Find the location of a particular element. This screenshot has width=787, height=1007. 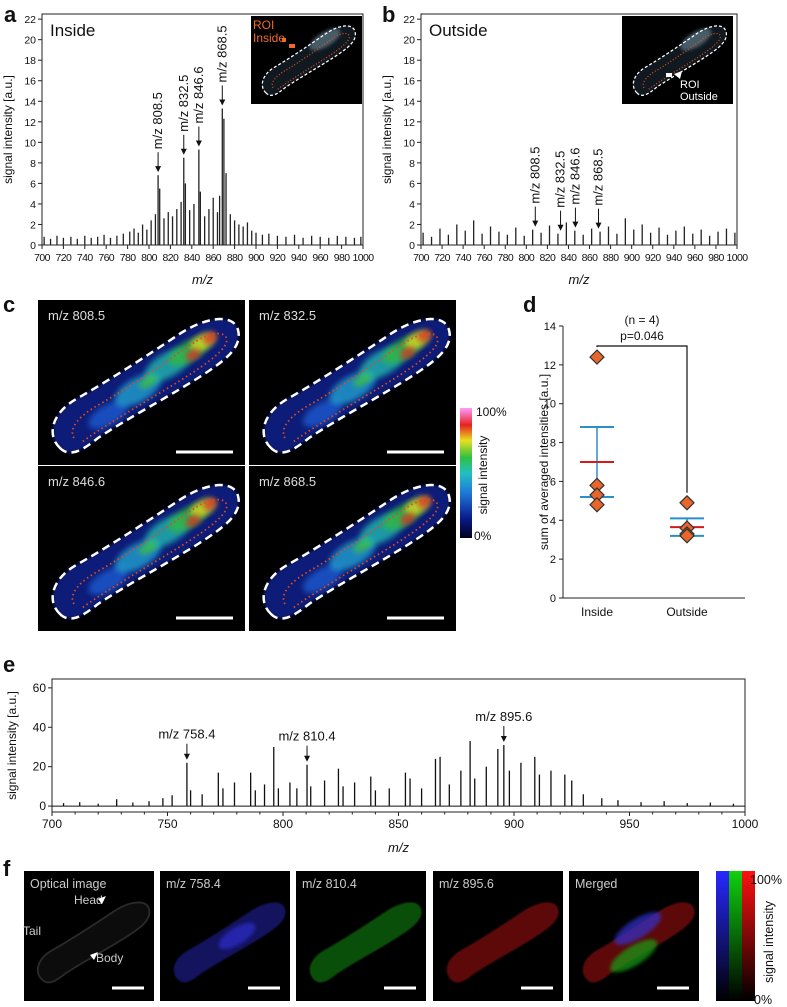

colorbar-title: signal intensity is located at coordinates (483, 475).